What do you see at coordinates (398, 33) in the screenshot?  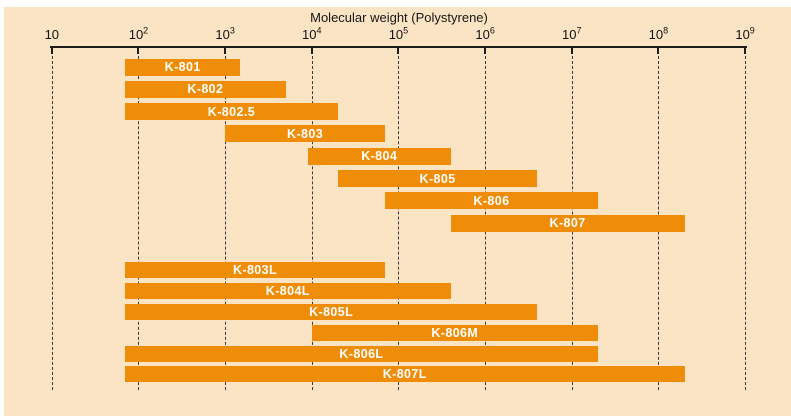 I see `axis-tick-label: 10⁵` at bounding box center [398, 33].